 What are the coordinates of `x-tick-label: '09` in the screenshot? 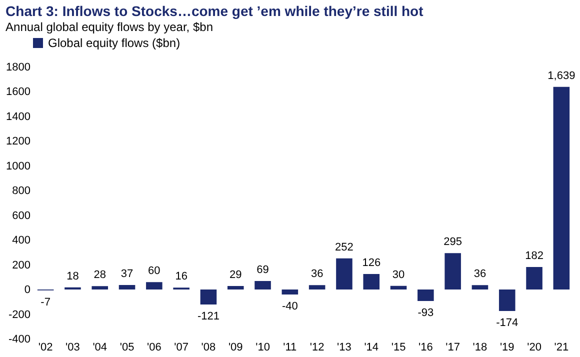 It's located at (235, 348).